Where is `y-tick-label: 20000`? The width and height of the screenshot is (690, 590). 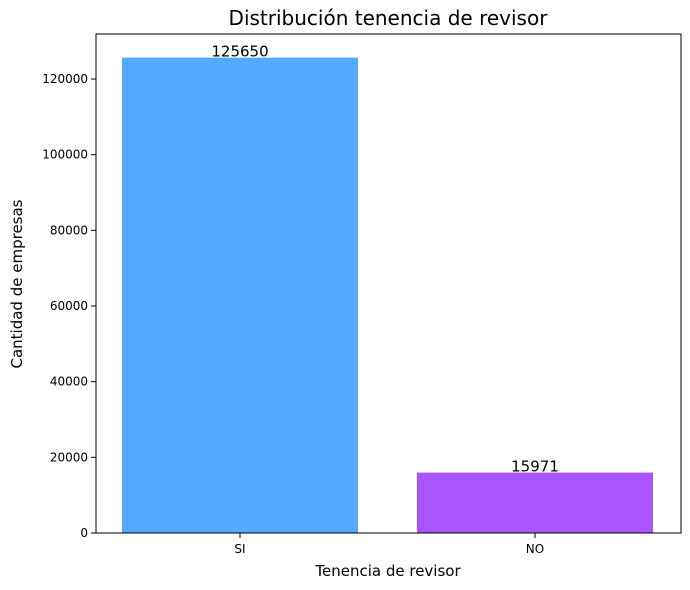
y-tick-label: 20000 is located at coordinates (69, 457).